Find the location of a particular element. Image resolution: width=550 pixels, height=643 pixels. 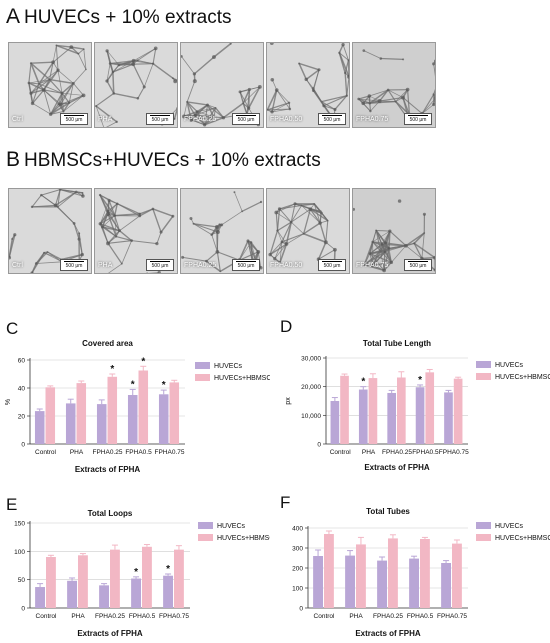

y-tick-label: 50 is located at coordinates (22, 580).